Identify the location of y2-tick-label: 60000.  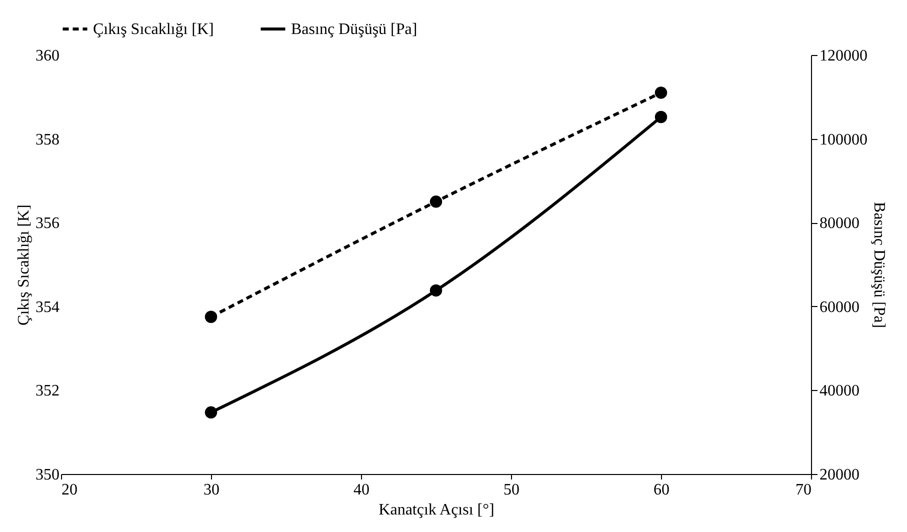
(840, 307).